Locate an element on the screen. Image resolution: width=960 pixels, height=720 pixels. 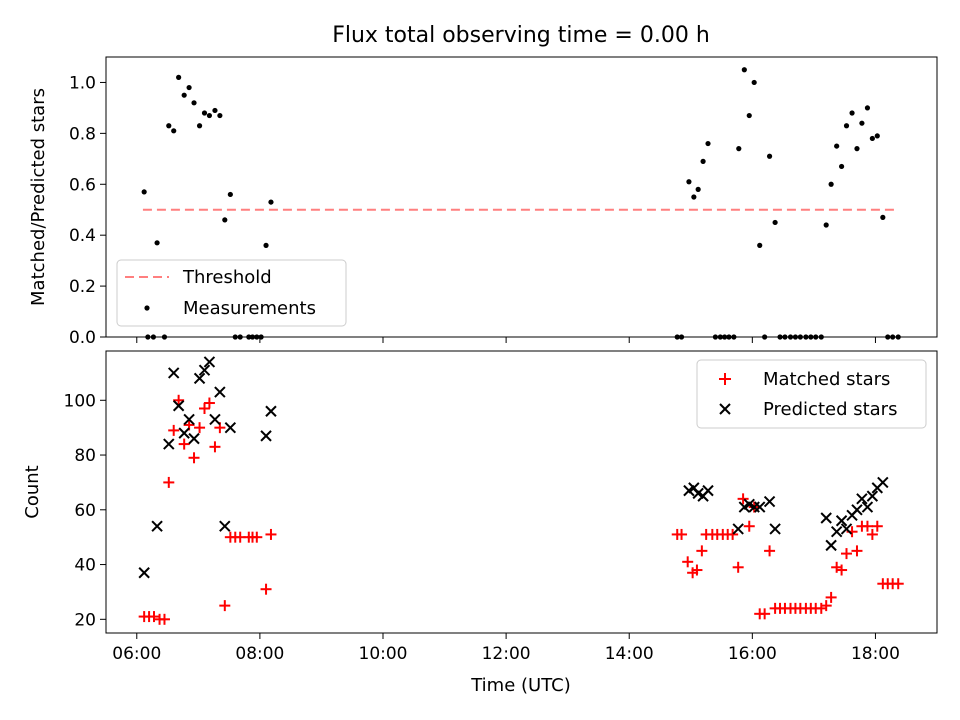
x-axis-label: Time (UTC) is located at coordinates (520, 685).